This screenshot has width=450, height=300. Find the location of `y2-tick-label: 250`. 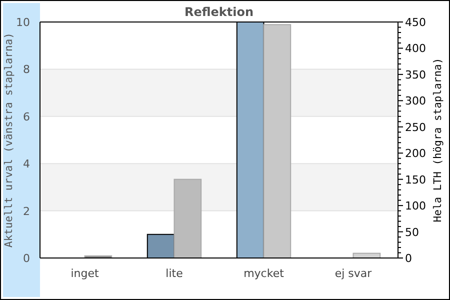

y2-tick-label: 250 is located at coordinates (415, 127).